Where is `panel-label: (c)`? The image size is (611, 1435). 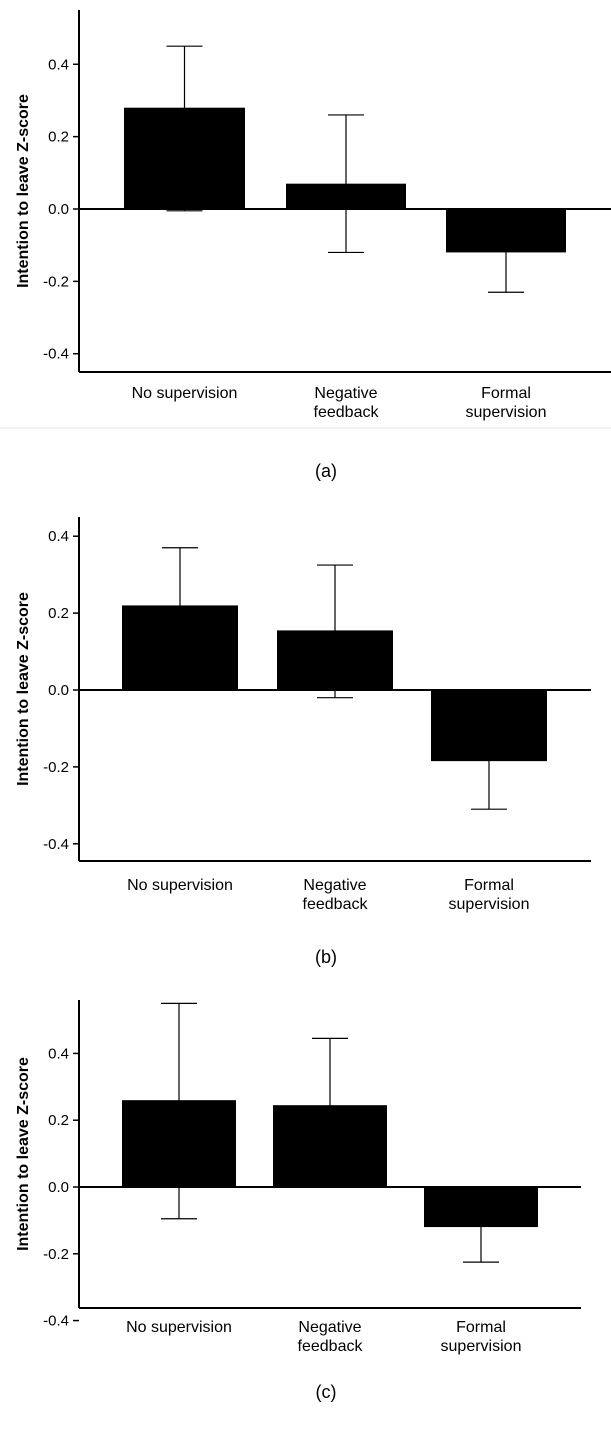 panel-label: (c) is located at coordinates (326, 1392).